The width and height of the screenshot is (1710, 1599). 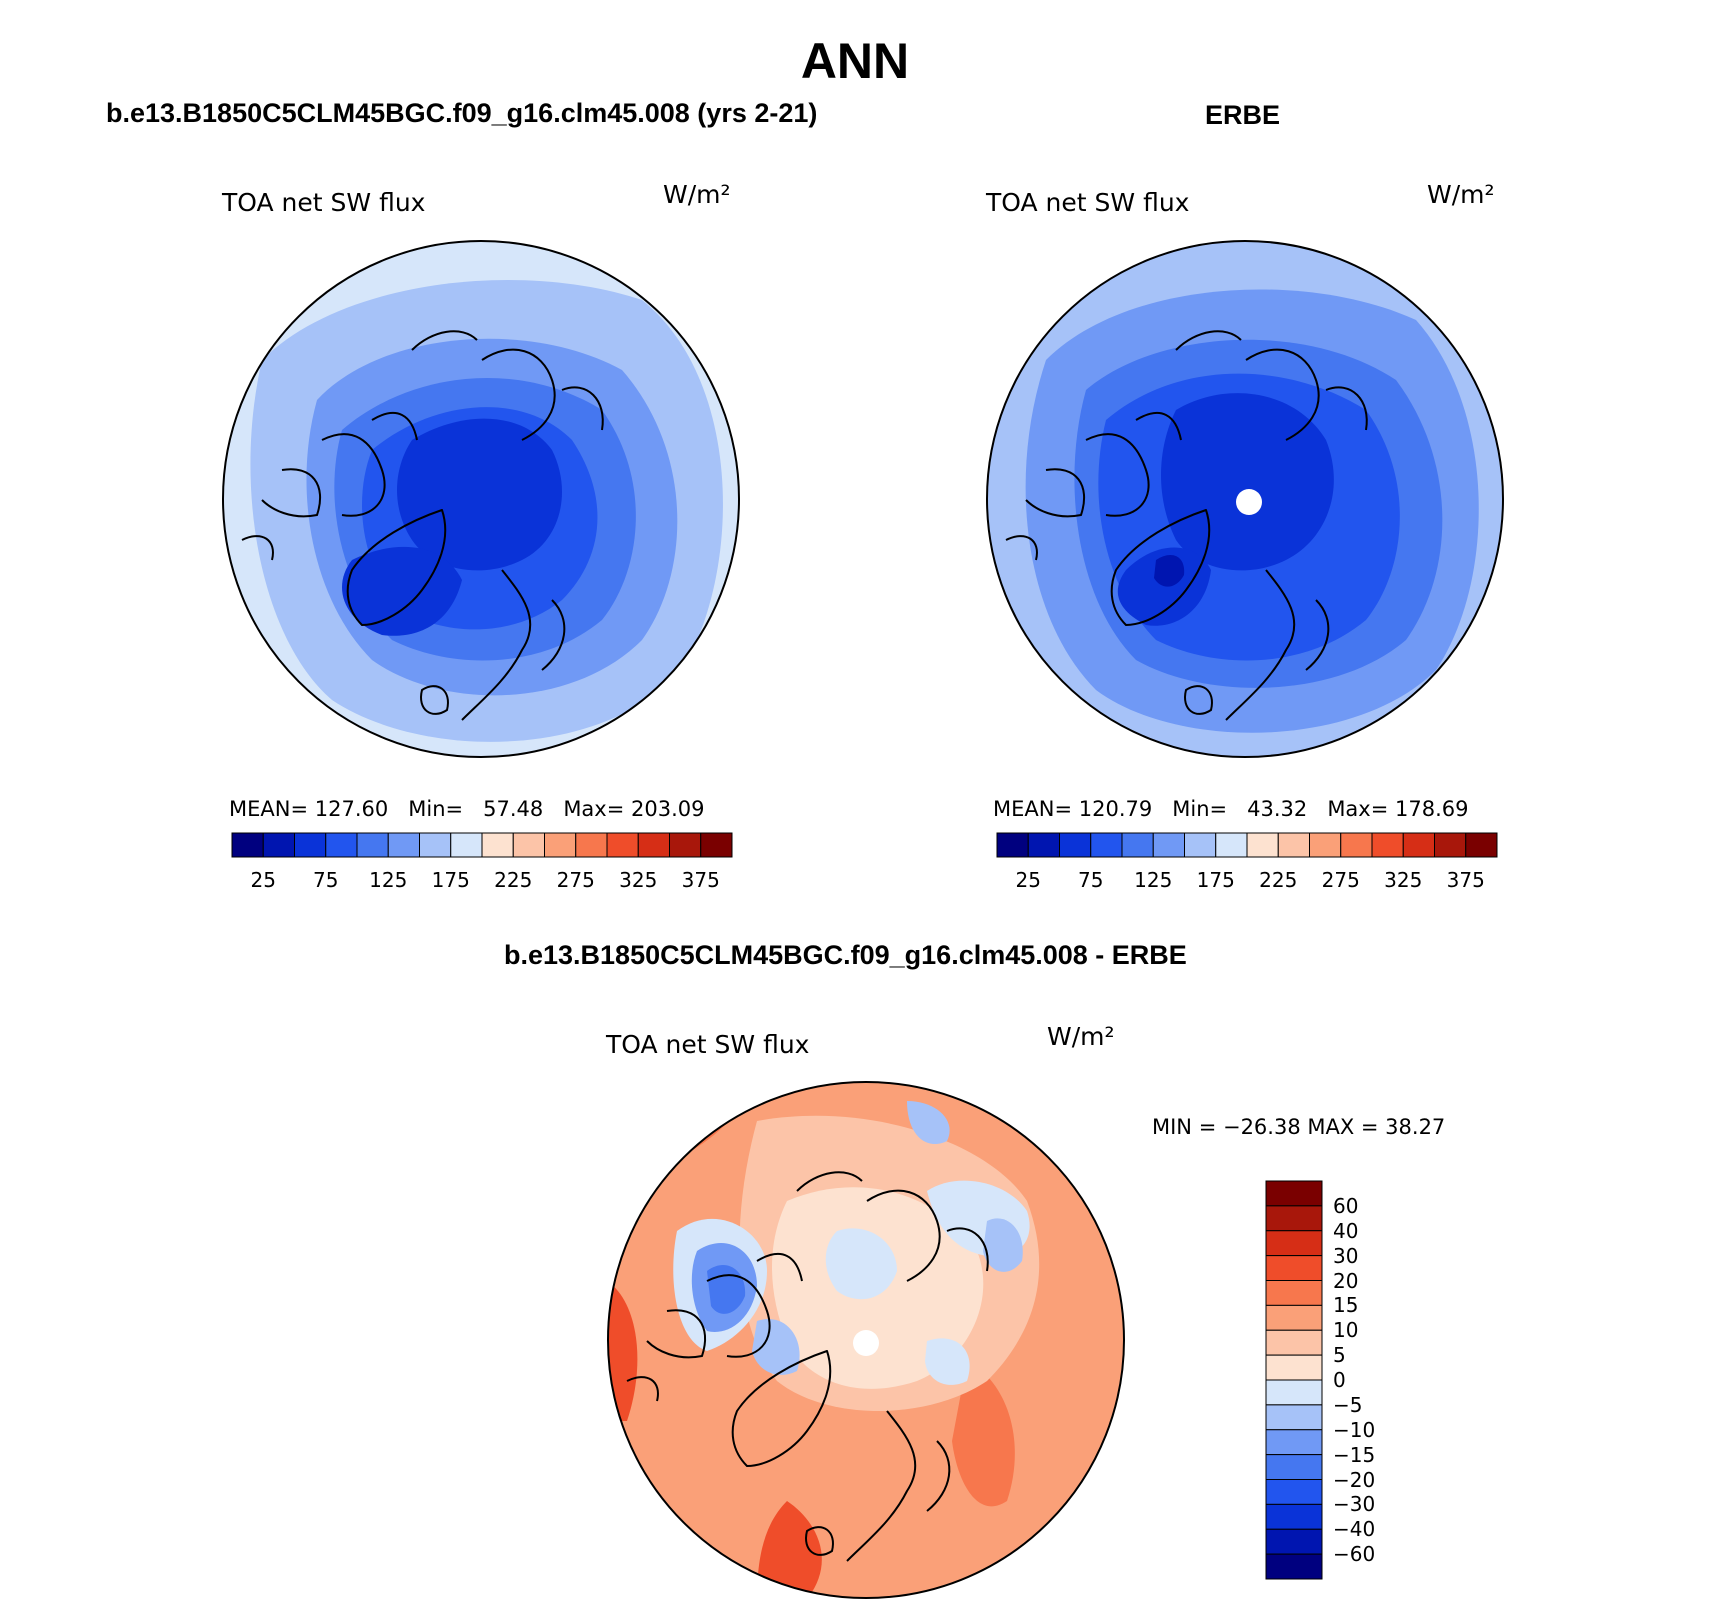 What do you see at coordinates (1249, 502) in the screenshot?
I see `obs-missing-data-pole` at bounding box center [1249, 502].